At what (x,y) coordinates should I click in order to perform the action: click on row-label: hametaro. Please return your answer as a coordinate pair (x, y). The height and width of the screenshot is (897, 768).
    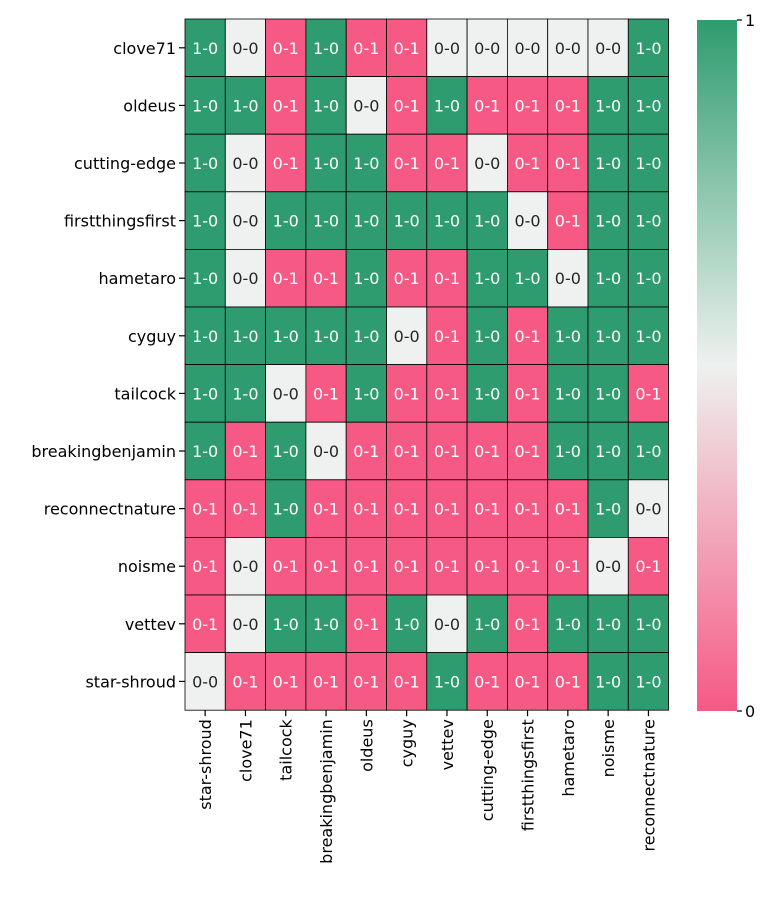
    Looking at the image, I should click on (137, 278).